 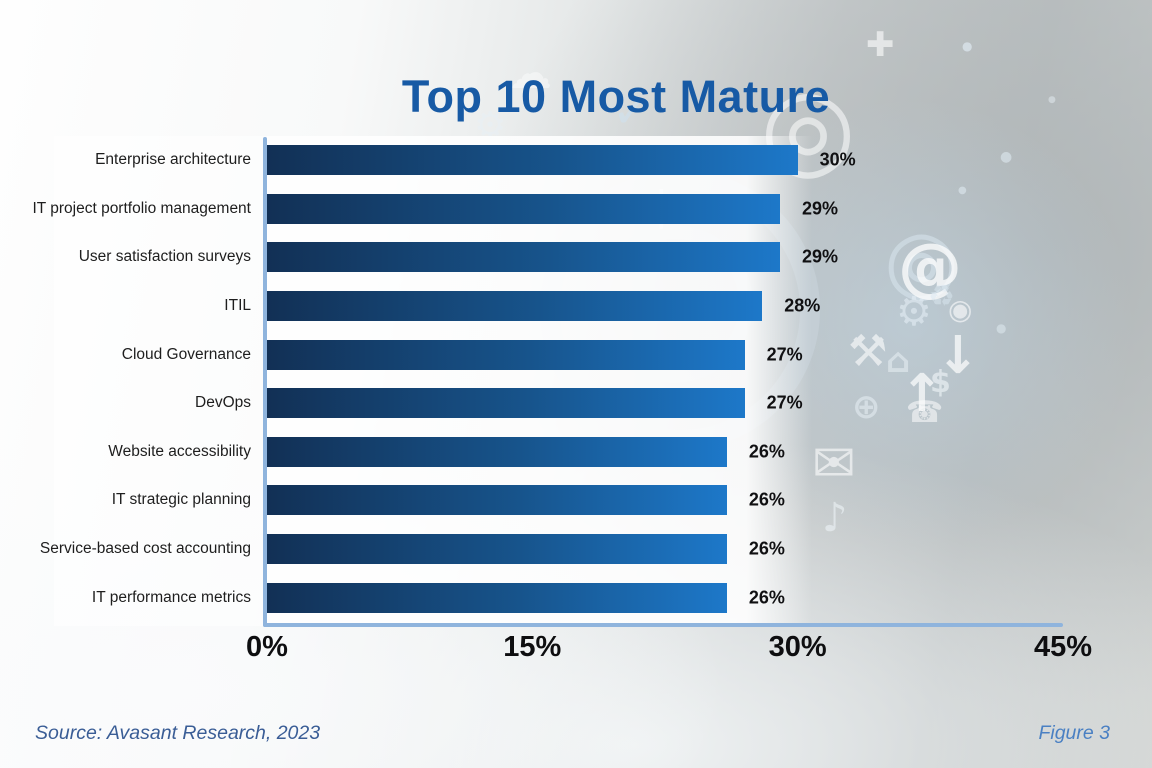 I want to click on bar-row: IT performance metrics 26%, so click(x=577, y=597).